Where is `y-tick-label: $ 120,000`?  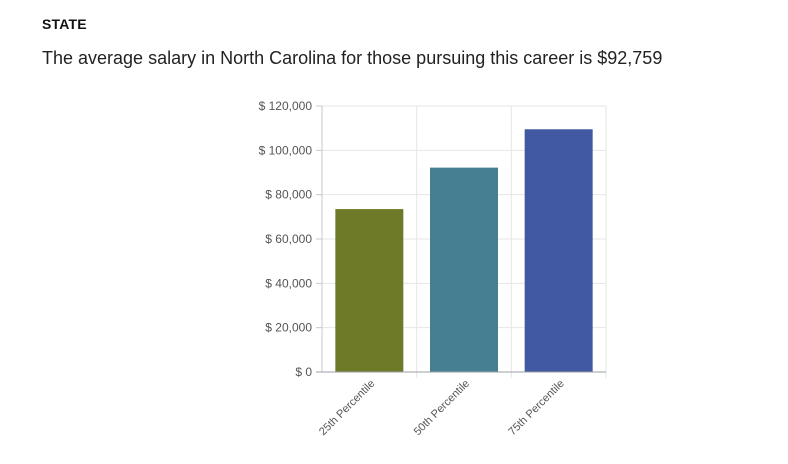
y-tick-label: $ 120,000 is located at coordinates (286, 106).